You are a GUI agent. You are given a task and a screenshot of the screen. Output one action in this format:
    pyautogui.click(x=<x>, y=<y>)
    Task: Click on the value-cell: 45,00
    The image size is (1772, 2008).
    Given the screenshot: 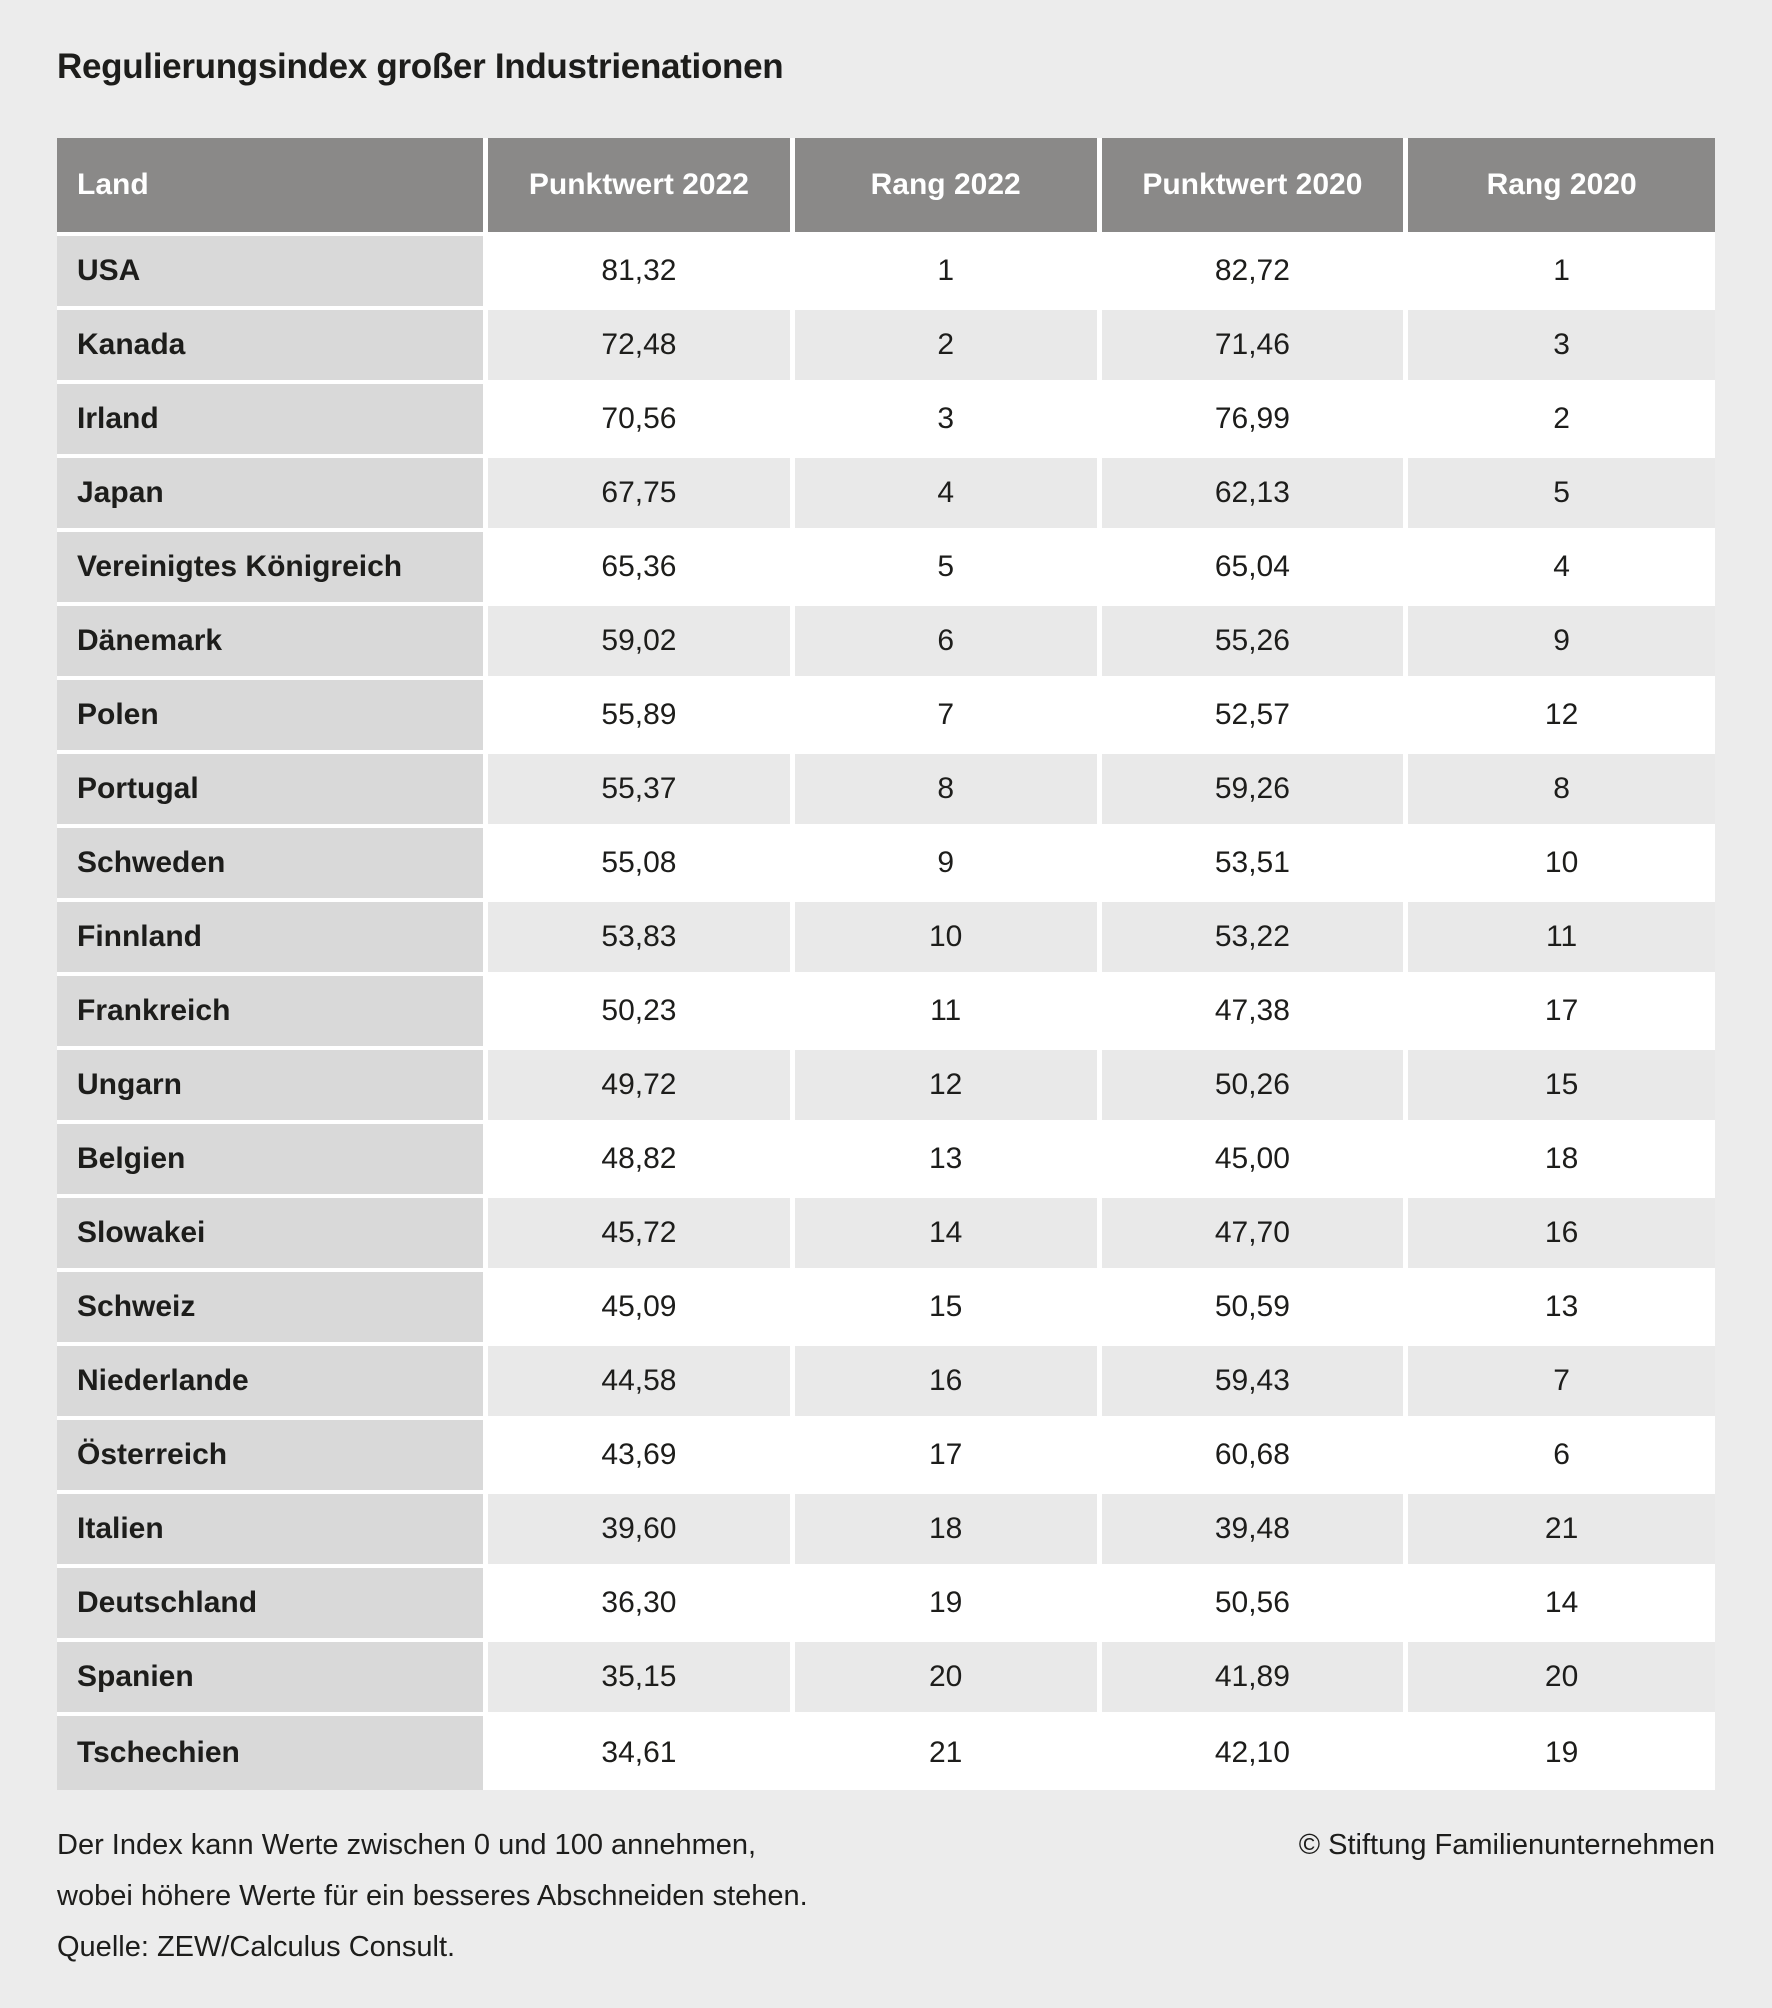 What is the action you would take?
    pyautogui.click(x=1255, y=1161)
    